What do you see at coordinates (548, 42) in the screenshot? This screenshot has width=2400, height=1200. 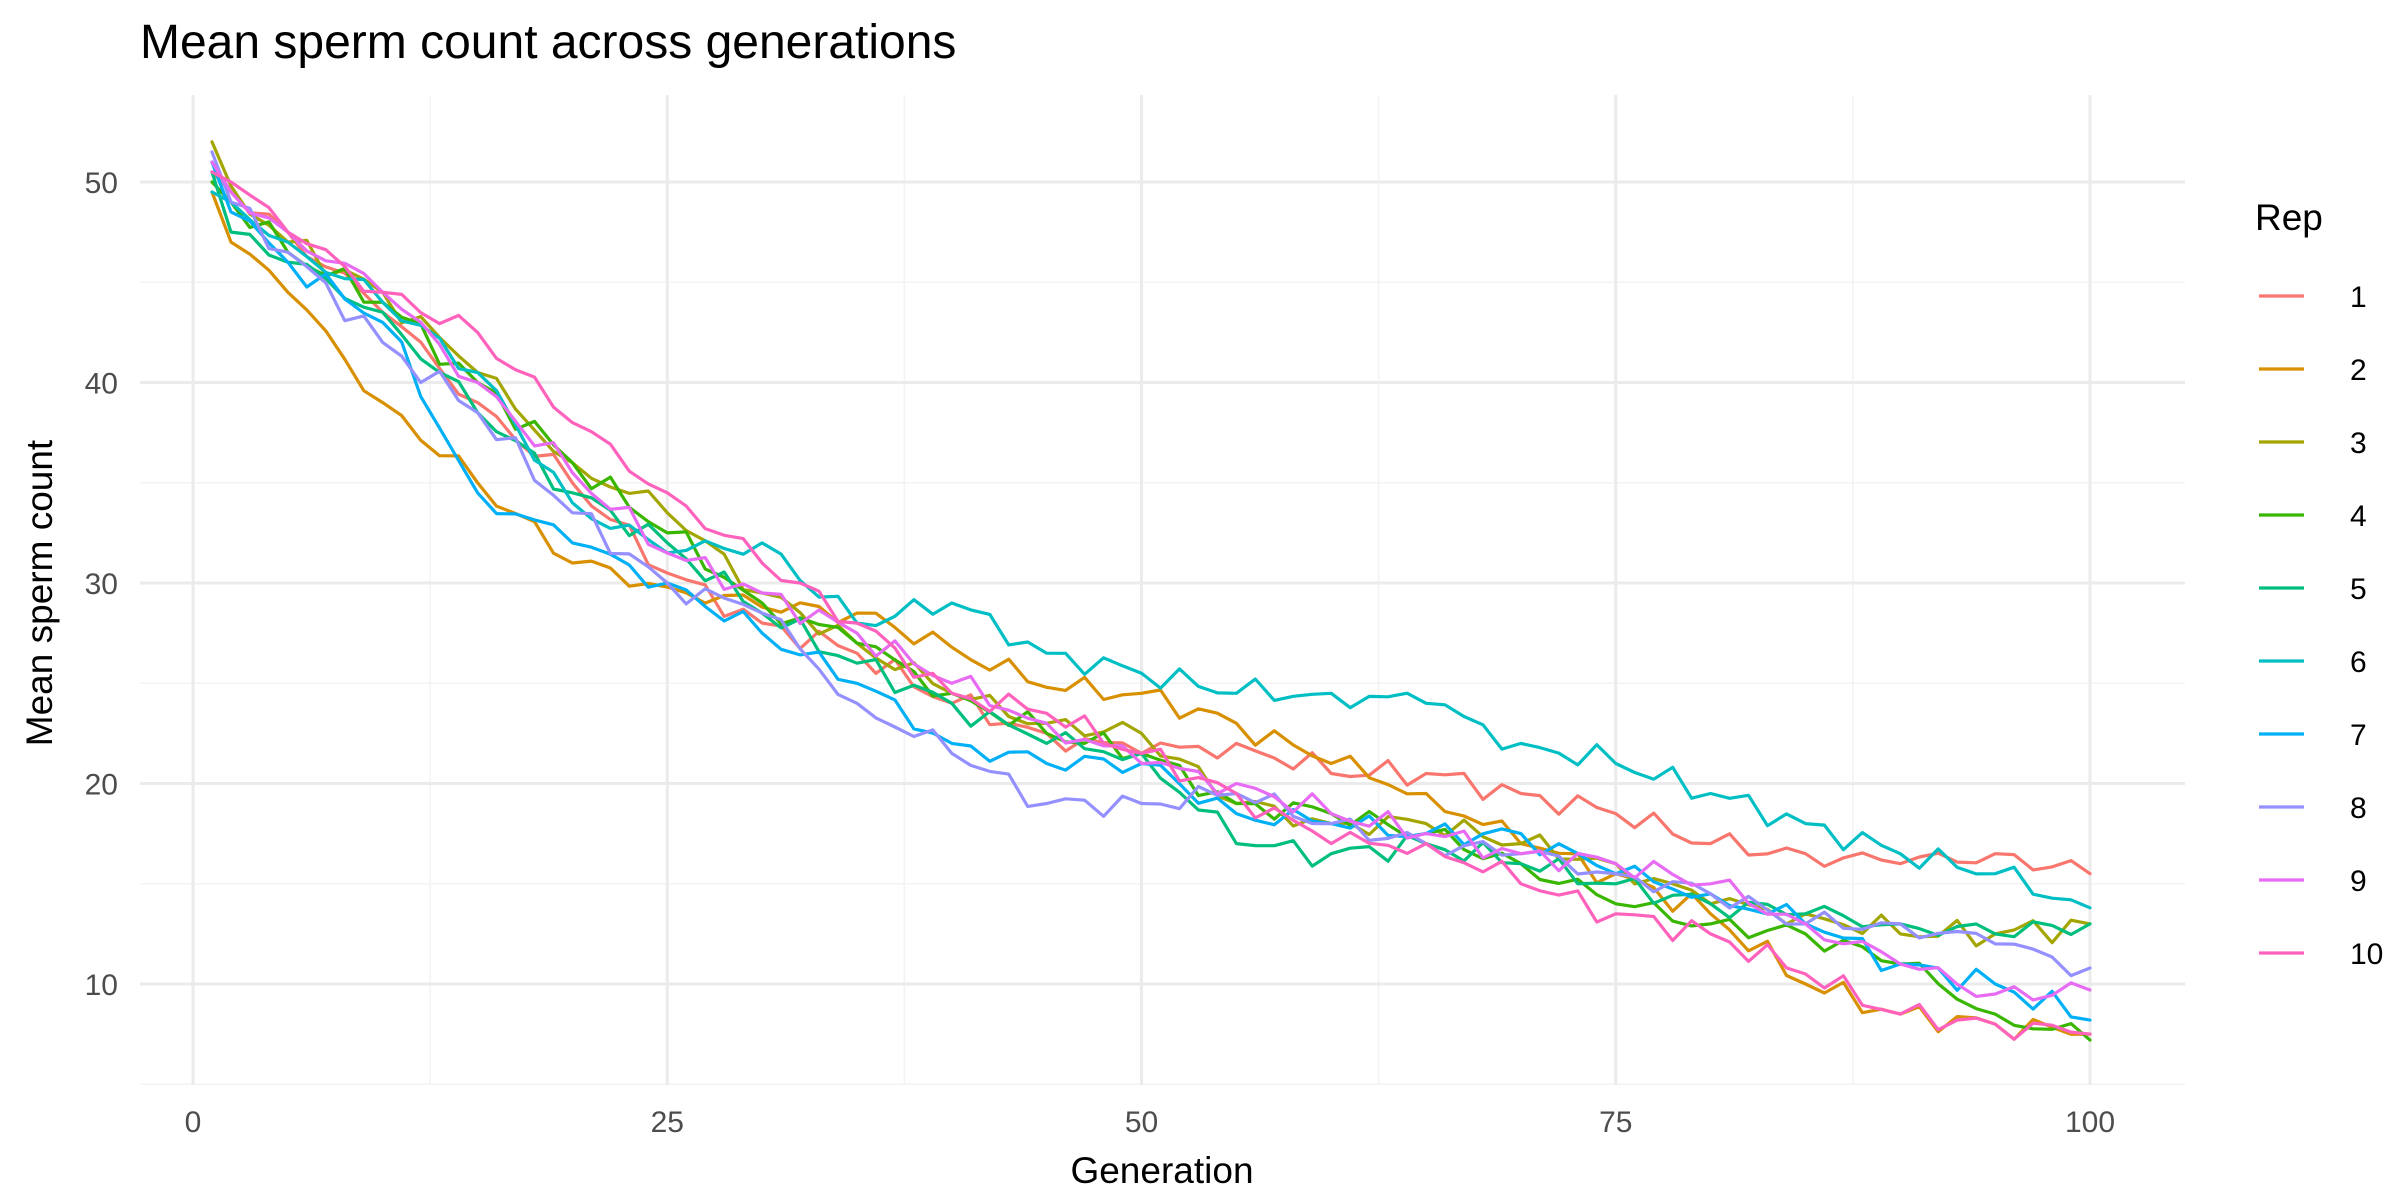 I see `chart-title: Mean sperm count across generations` at bounding box center [548, 42].